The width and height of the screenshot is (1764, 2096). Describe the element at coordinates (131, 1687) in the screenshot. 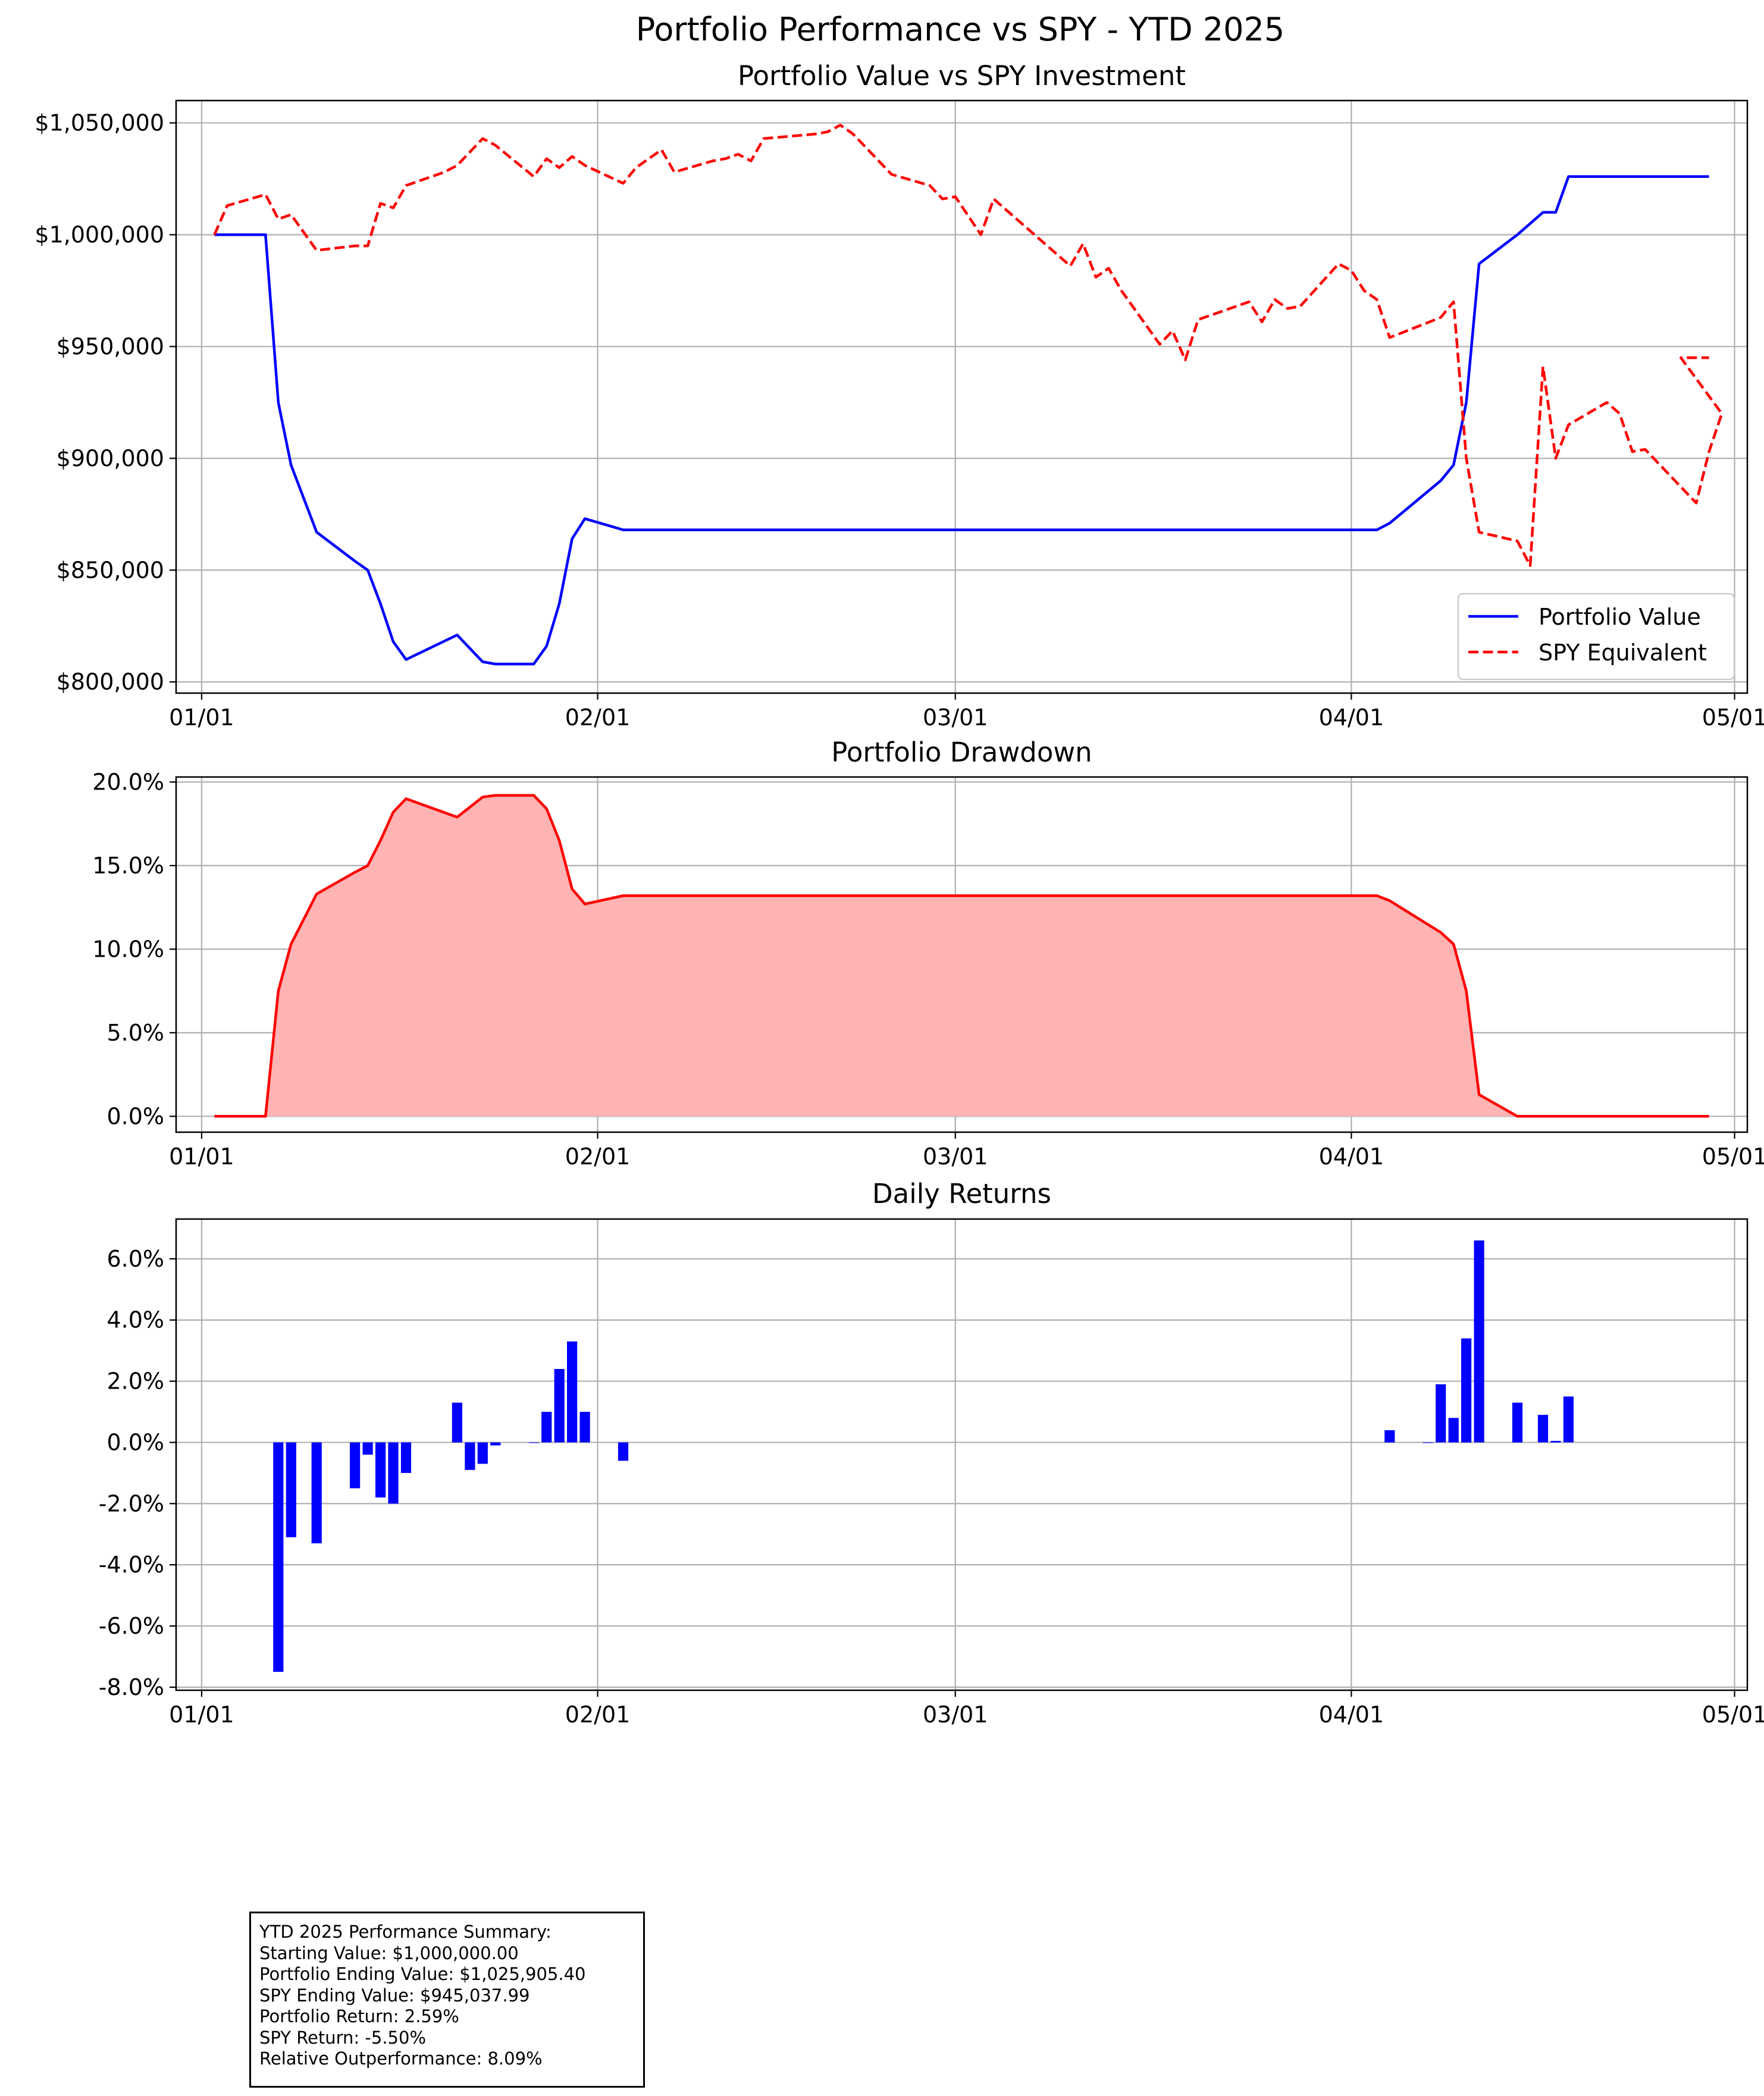

I see `y-tick-label: -8.0%` at that location.